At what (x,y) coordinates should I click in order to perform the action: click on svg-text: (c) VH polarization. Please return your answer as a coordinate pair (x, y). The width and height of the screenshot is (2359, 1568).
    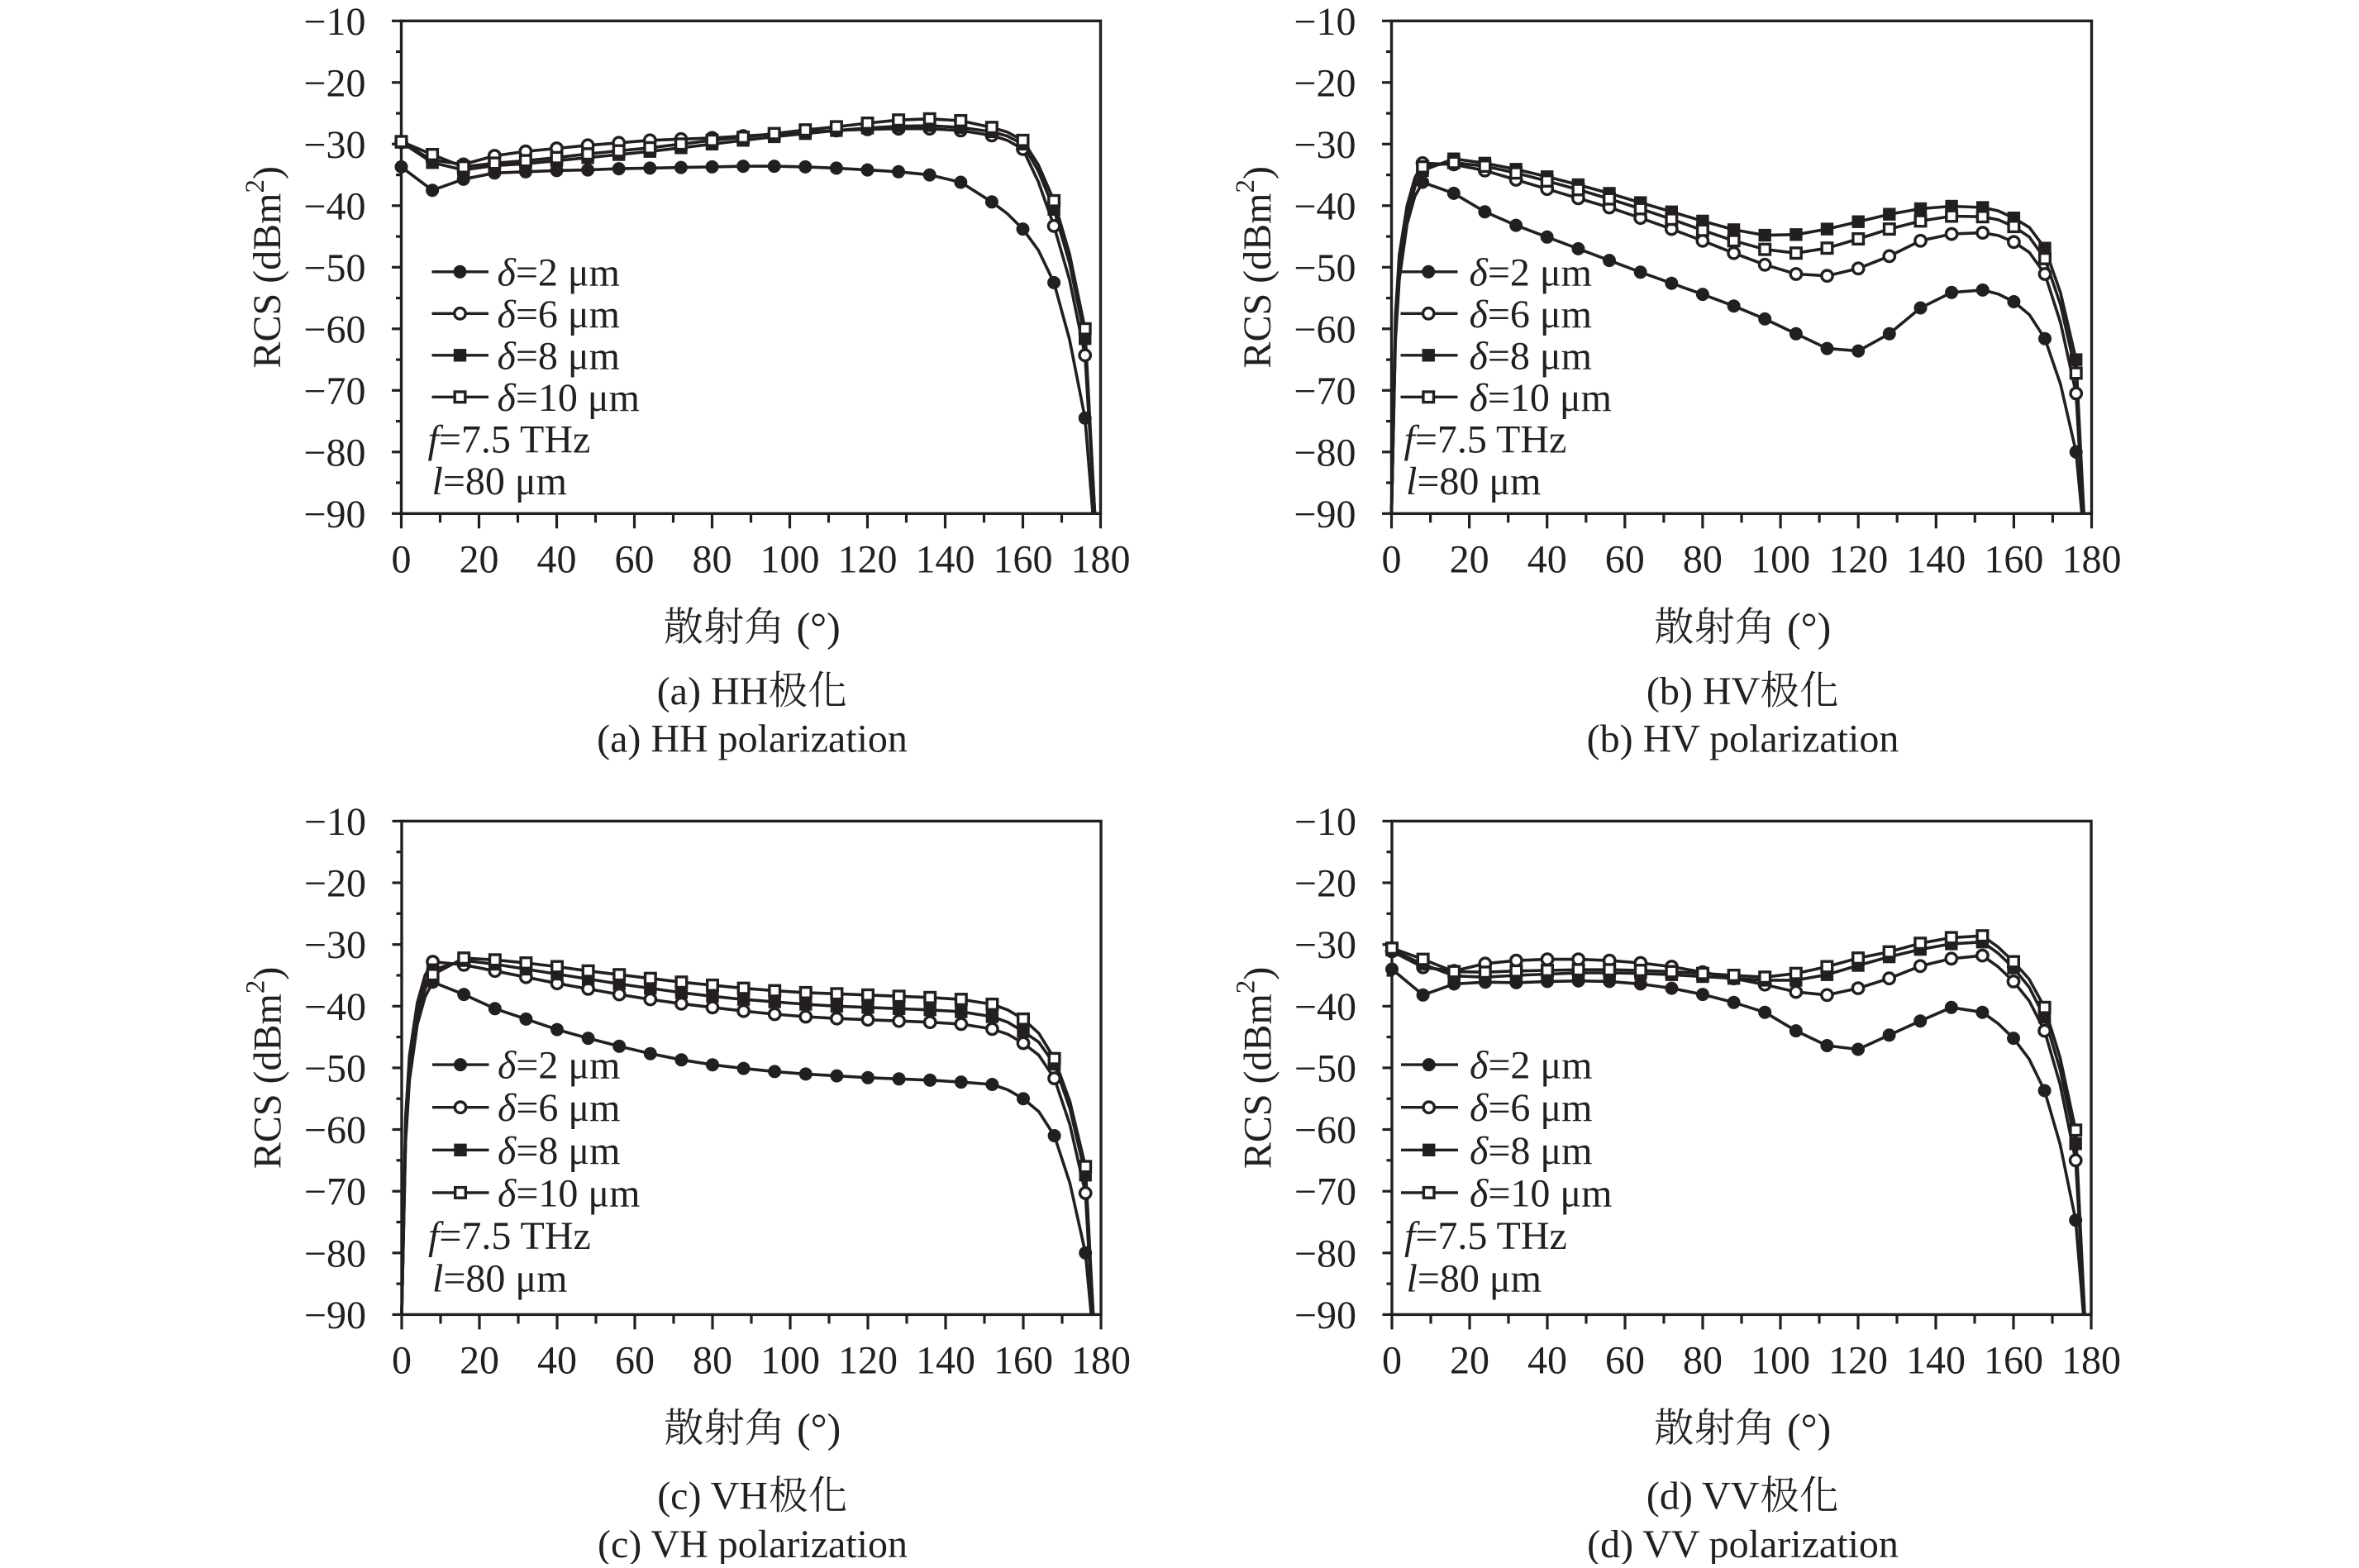
    Looking at the image, I should click on (753, 1543).